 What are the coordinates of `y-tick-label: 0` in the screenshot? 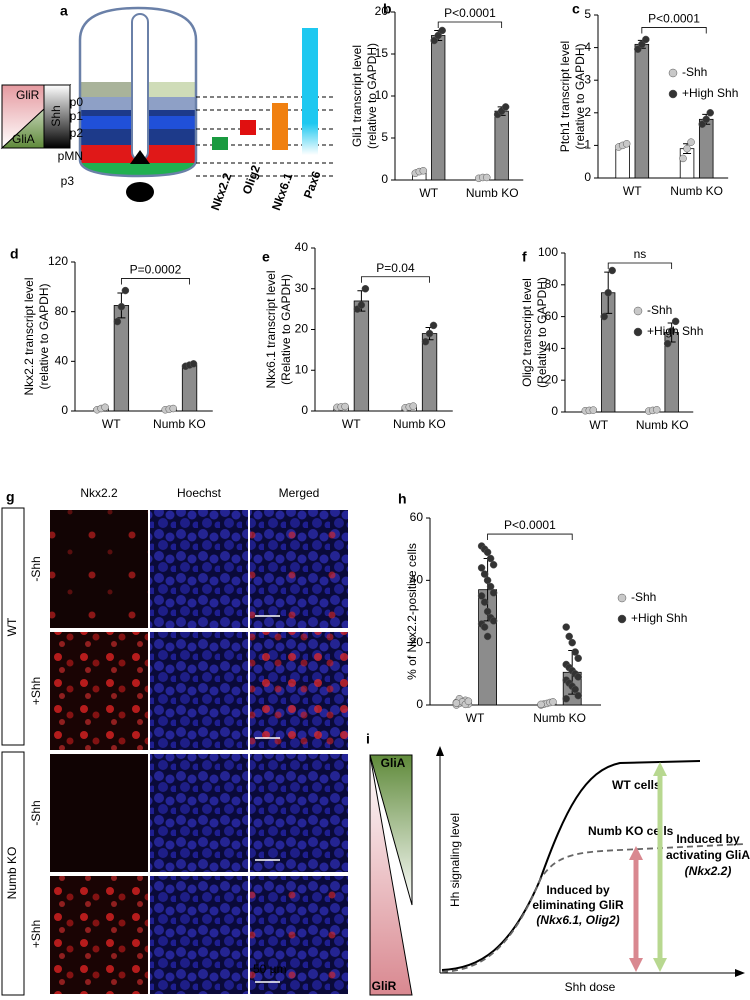 It's located at (64, 410).